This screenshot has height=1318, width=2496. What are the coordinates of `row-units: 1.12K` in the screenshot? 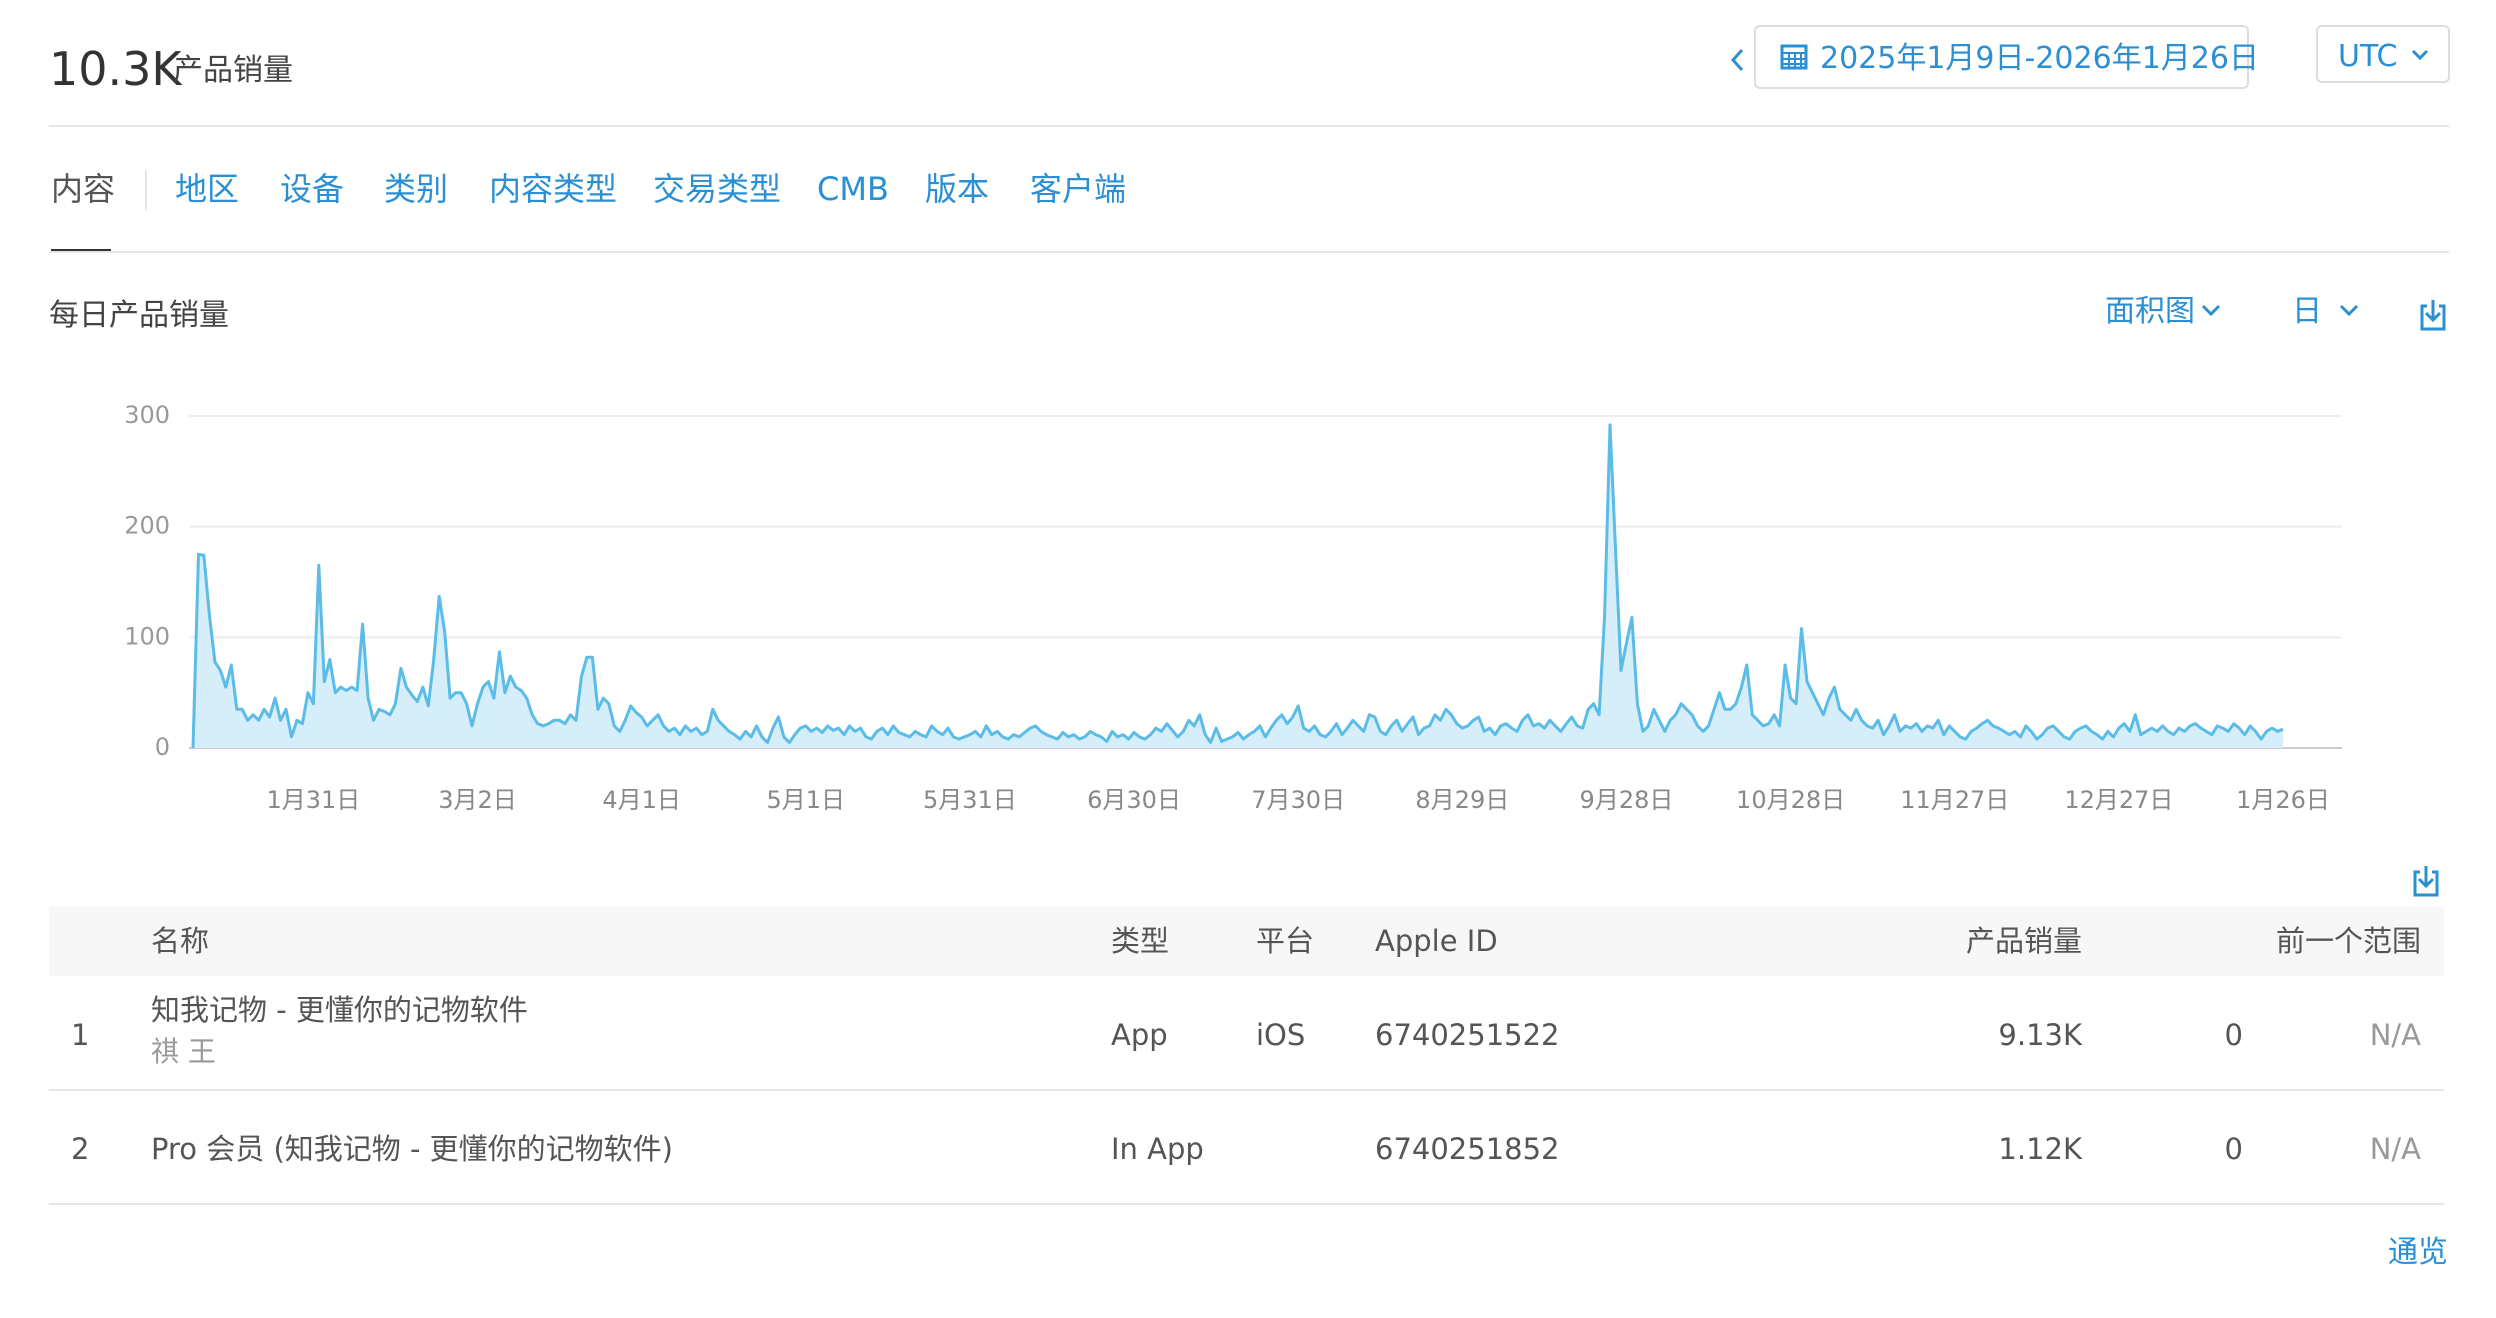 It's located at (2040, 1149).